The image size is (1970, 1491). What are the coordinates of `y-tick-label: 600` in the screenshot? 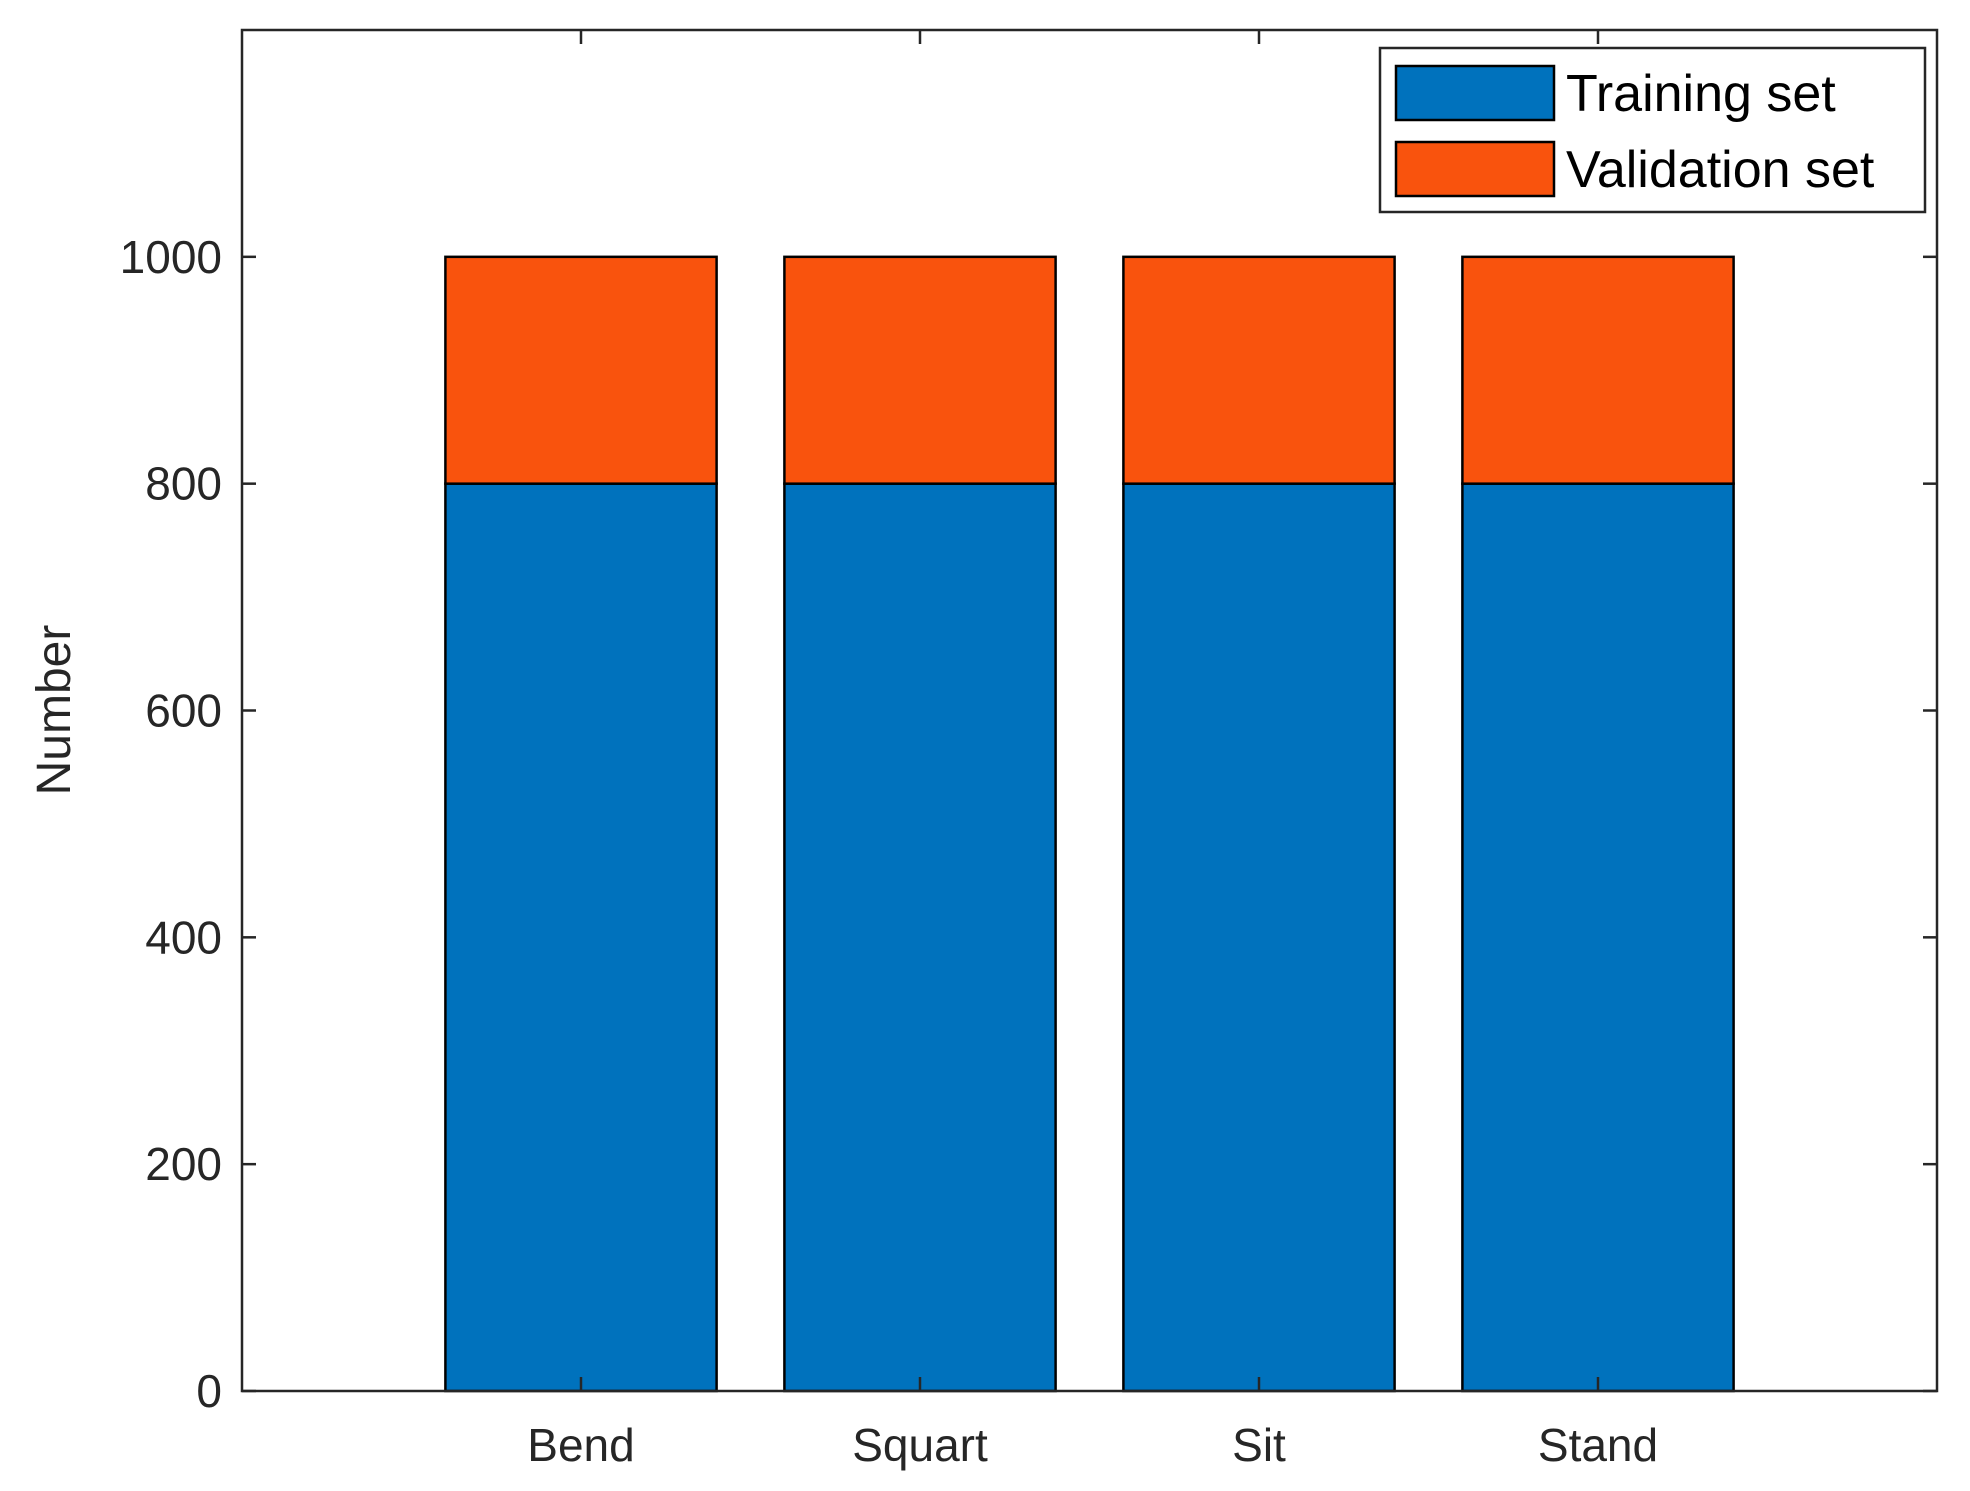 It's located at (183, 711).